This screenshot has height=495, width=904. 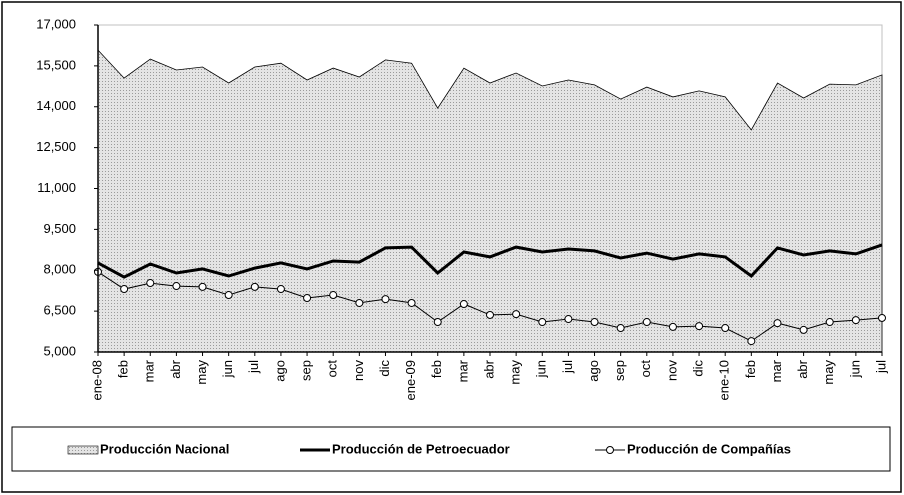 I want to click on x-tick-label: ene-08, so click(x=96, y=380).